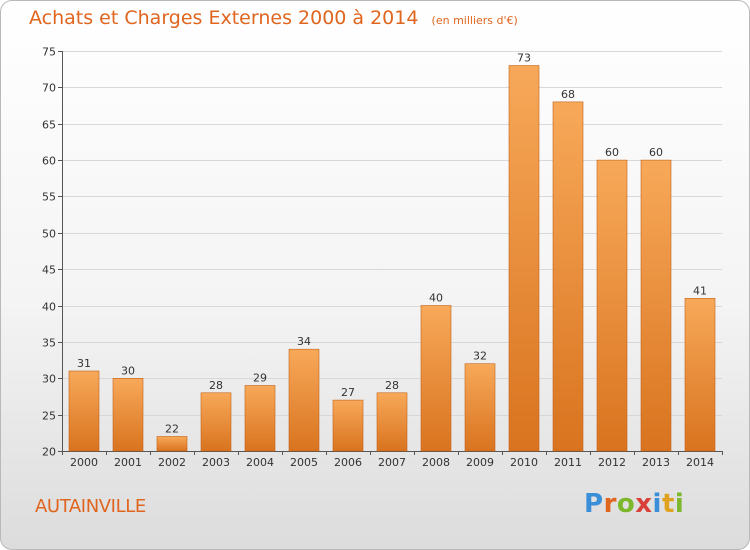 The width and height of the screenshot is (750, 550). I want to click on proxiti-logo: Proxiti, so click(634, 504).